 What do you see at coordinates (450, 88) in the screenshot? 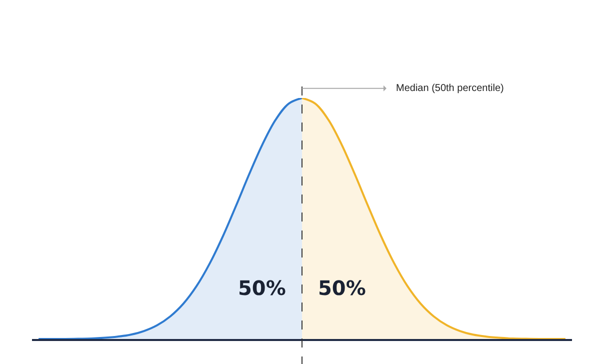
I see `text: Median (50th percentile)` at bounding box center [450, 88].